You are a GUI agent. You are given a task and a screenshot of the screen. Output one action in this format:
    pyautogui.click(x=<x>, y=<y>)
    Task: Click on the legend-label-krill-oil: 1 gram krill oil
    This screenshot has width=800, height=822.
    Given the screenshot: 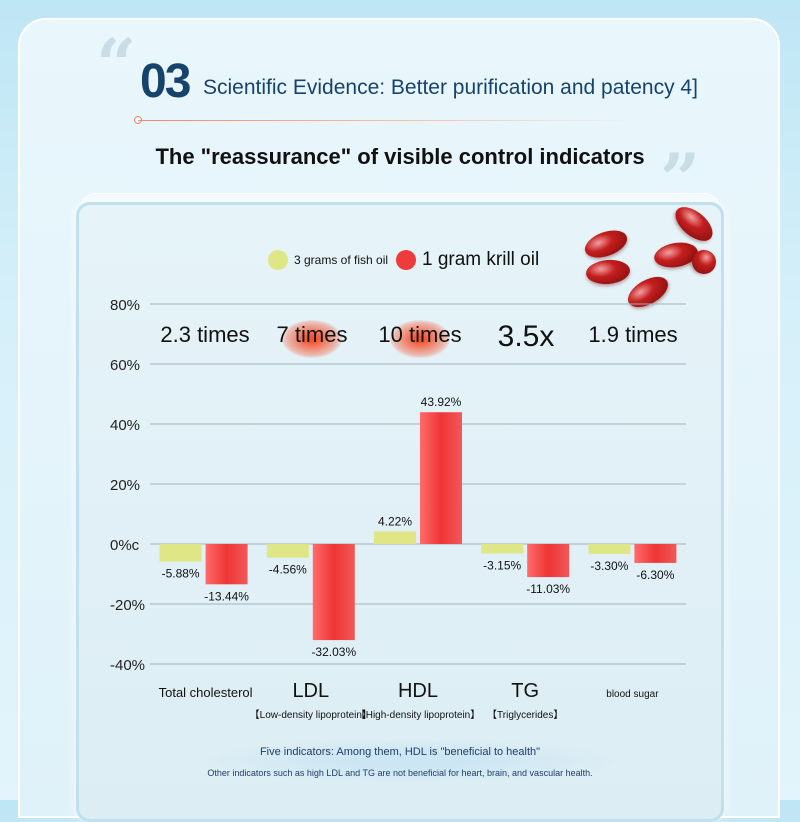 What is the action you would take?
    pyautogui.click(x=481, y=259)
    